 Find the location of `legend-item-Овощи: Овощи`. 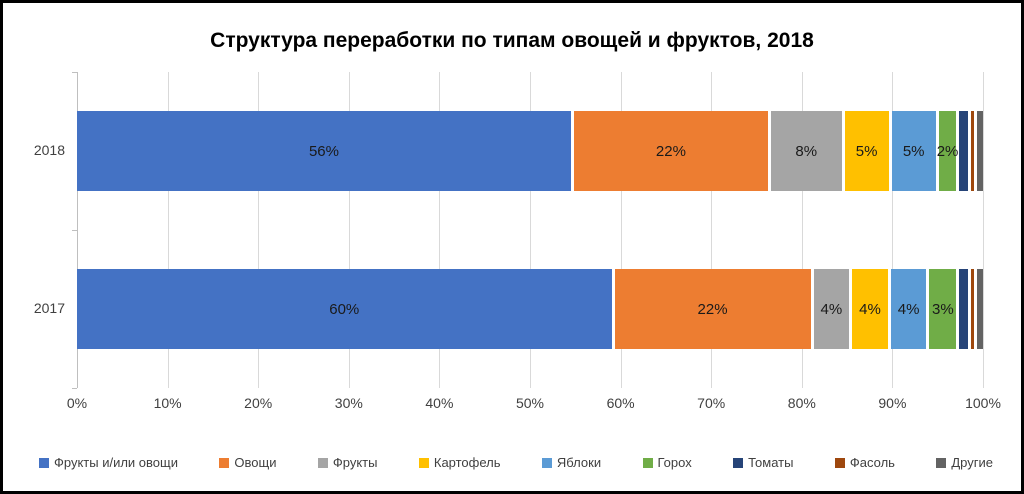

legend-item-Овощи: Овощи is located at coordinates (247, 462).